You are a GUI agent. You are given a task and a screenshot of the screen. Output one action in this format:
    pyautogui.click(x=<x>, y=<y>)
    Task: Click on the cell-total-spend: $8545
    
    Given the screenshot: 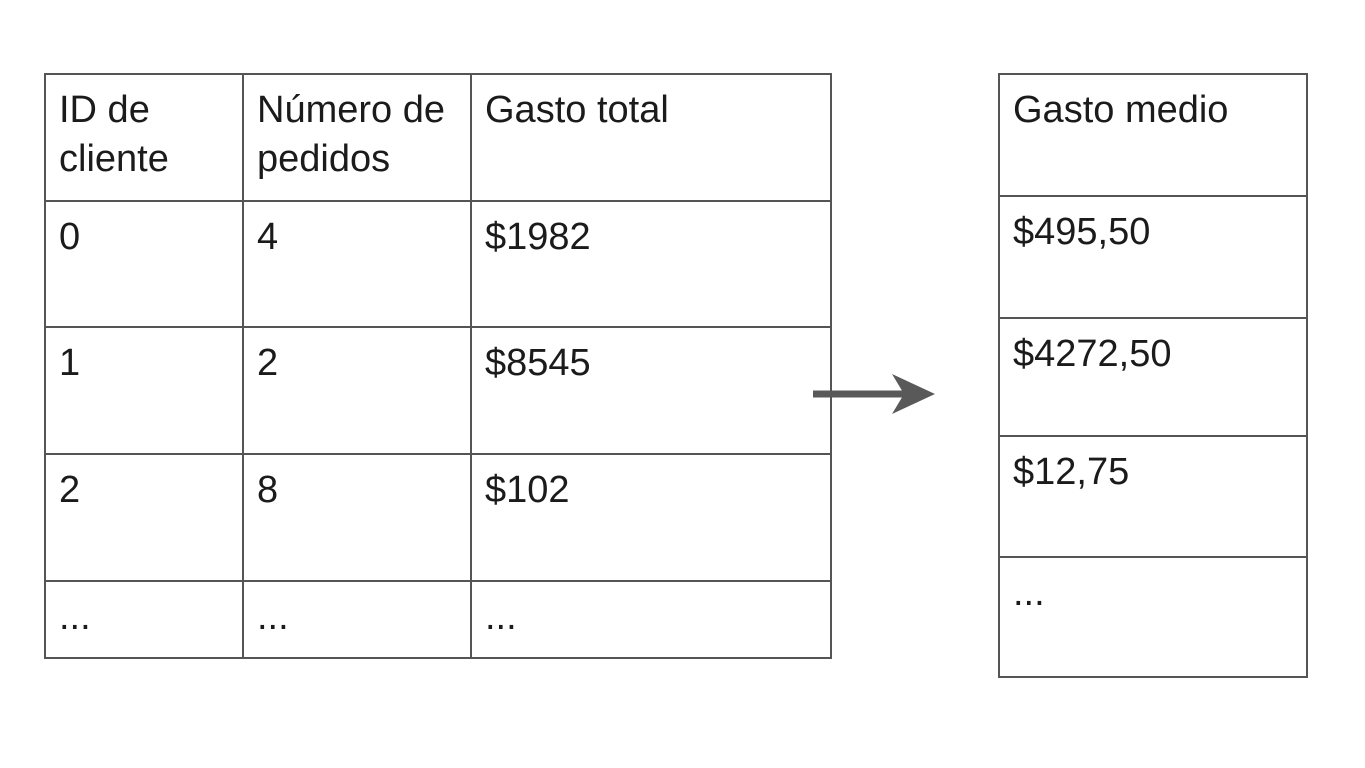 What is the action you would take?
    pyautogui.click(x=651, y=390)
    